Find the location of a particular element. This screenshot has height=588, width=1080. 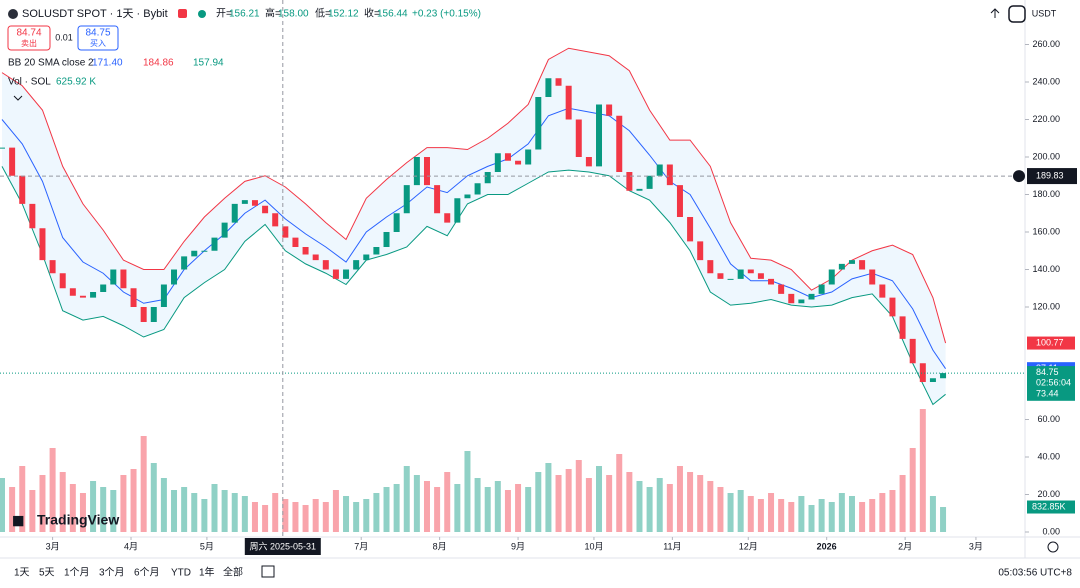

price-tag is located at coordinates (1051, 394).